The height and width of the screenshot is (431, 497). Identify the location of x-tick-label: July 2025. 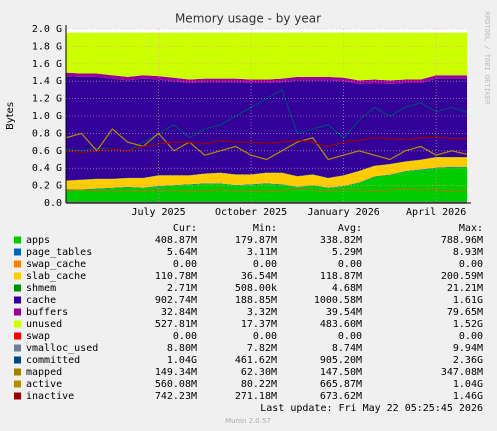
(158, 212).